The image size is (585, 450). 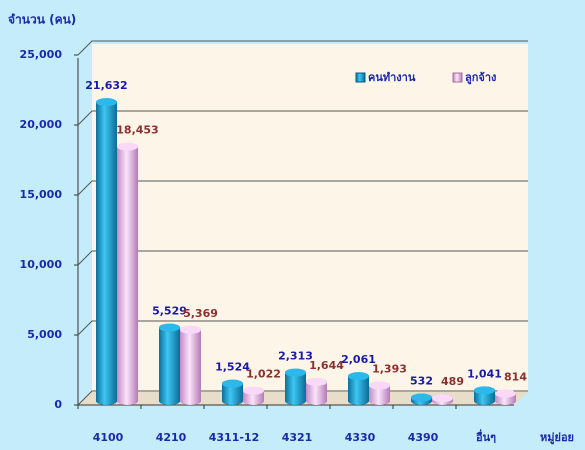 I want to click on data-label: 2,061, so click(x=358, y=359).